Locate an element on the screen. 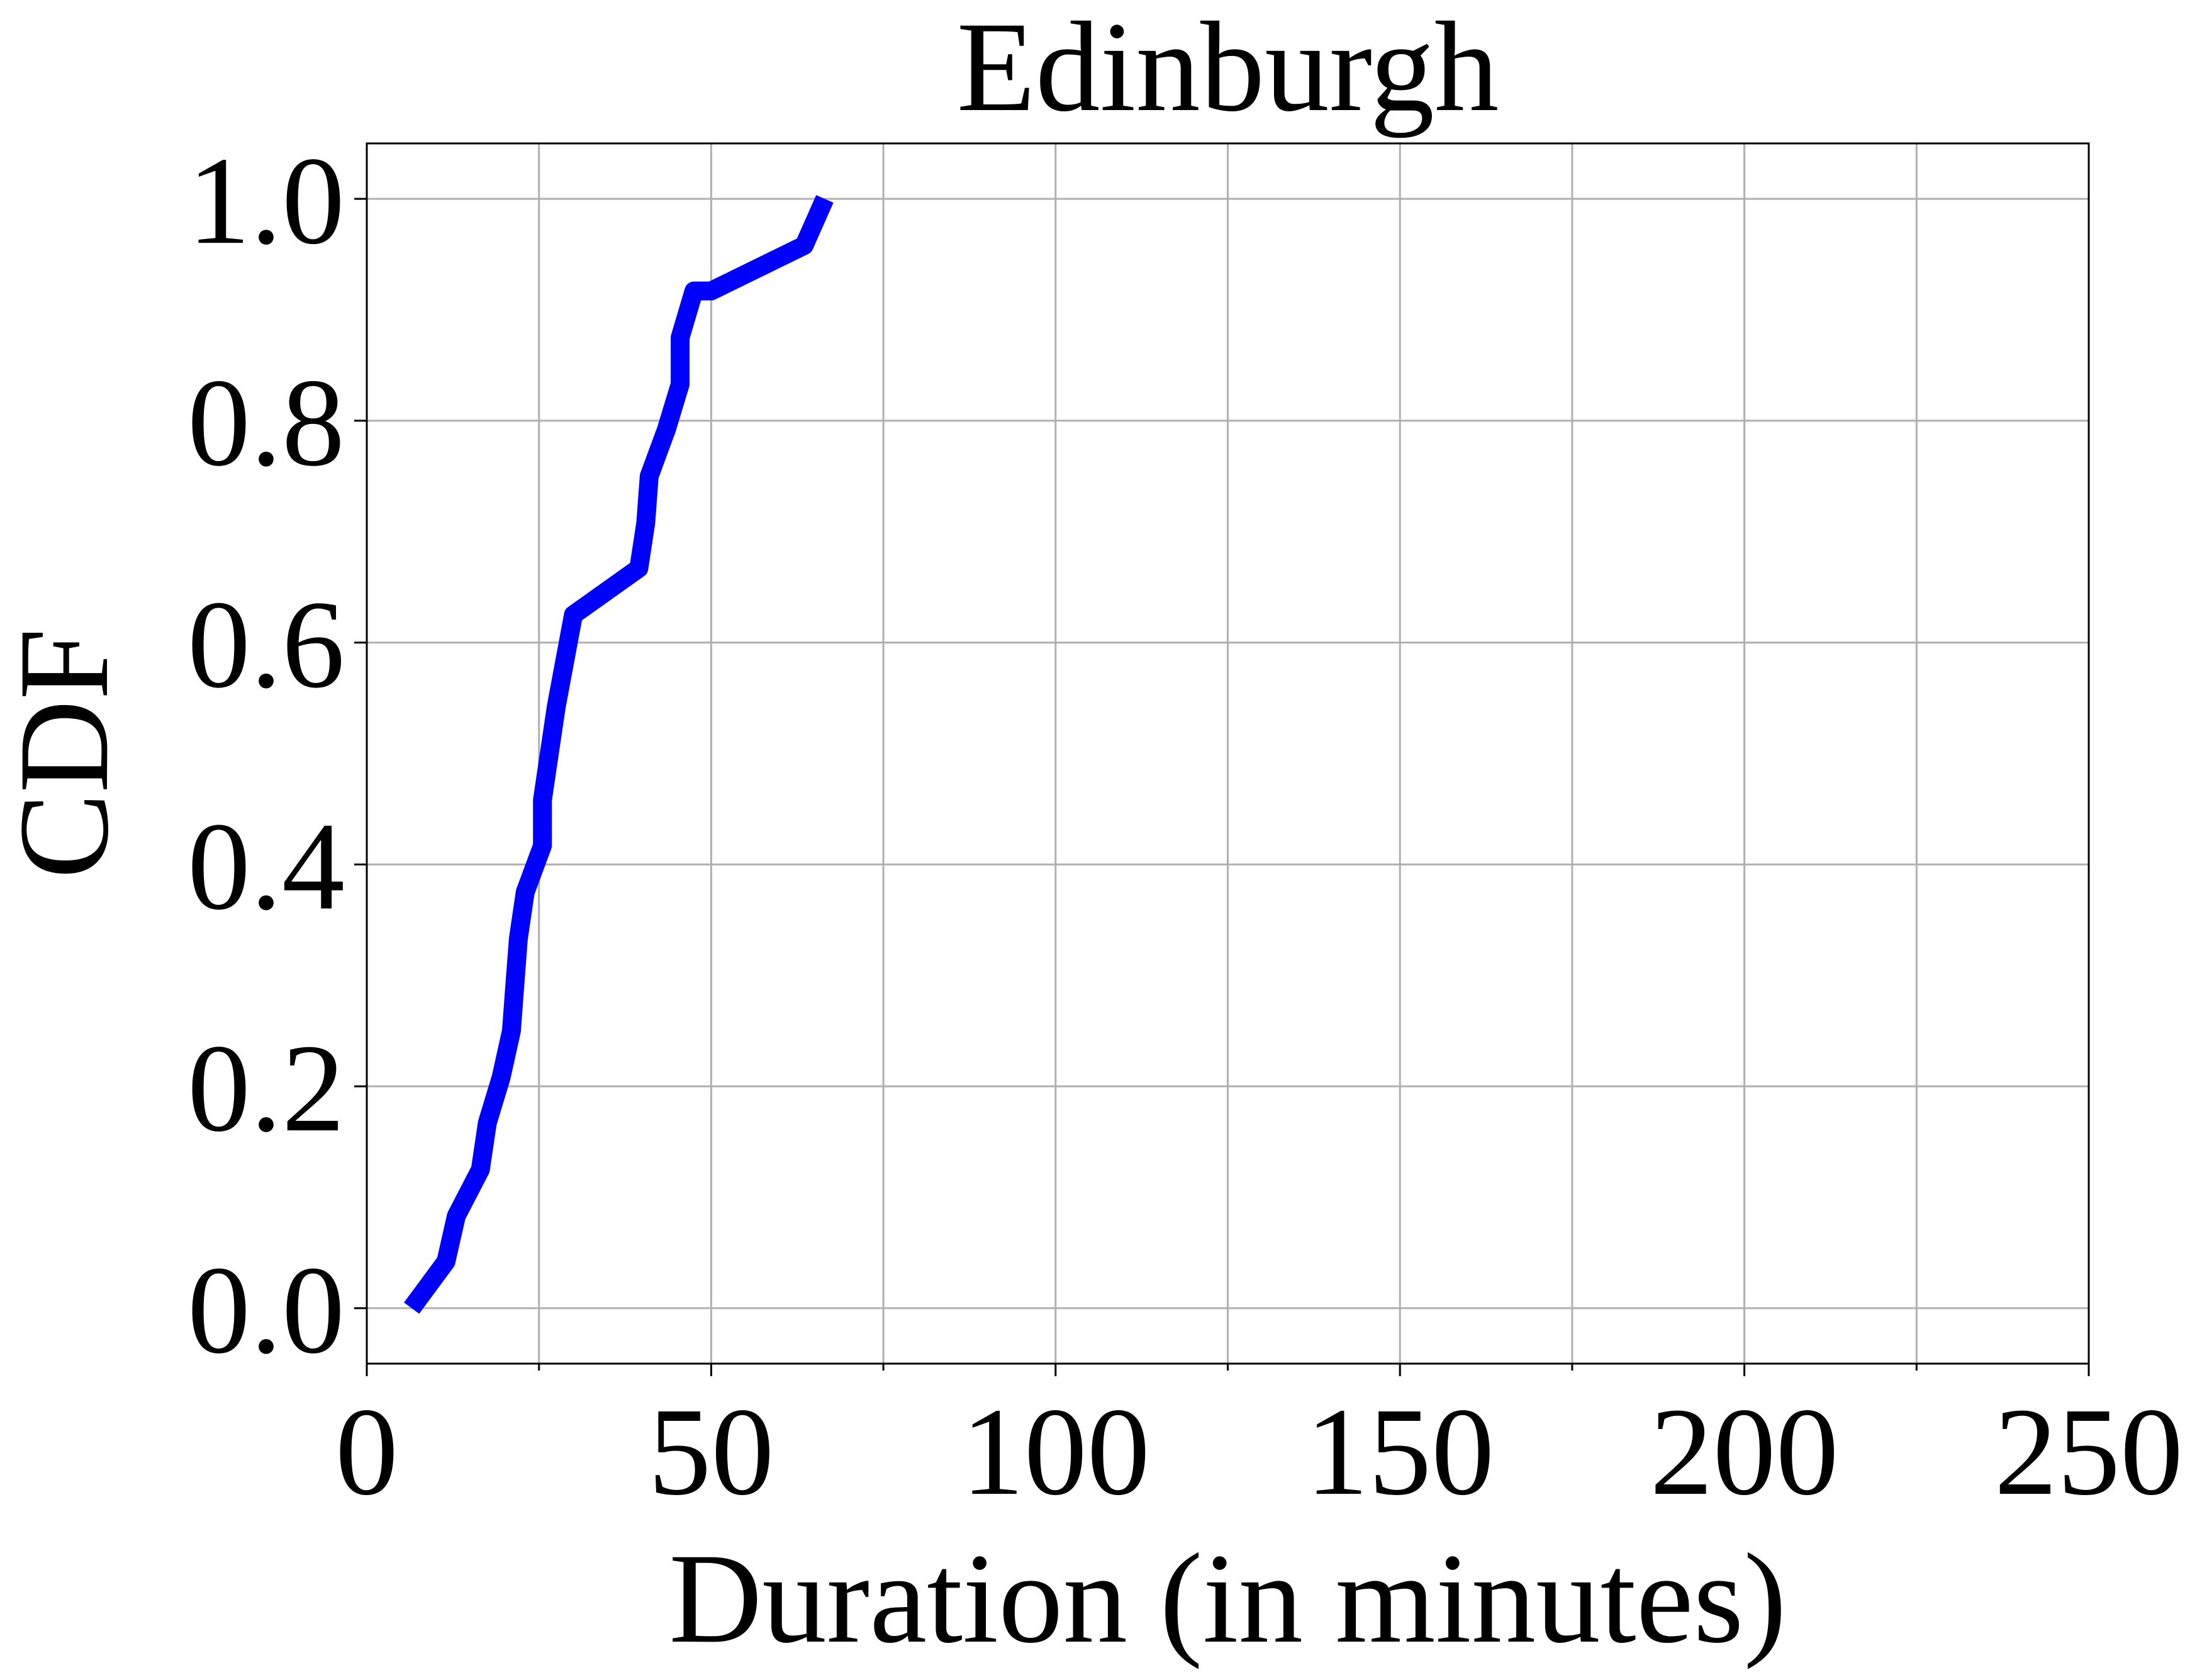  x-tick-label: 150 is located at coordinates (1399, 1451).